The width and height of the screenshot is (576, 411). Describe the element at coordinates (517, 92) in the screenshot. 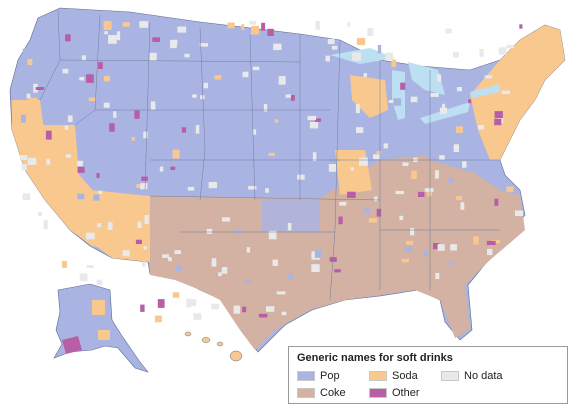

I see `northeast-soda` at that location.